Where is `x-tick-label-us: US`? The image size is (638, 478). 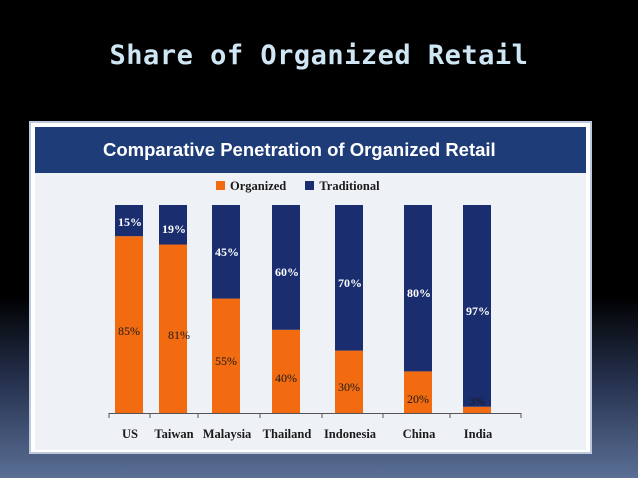 x-tick-label-us: US is located at coordinates (130, 434).